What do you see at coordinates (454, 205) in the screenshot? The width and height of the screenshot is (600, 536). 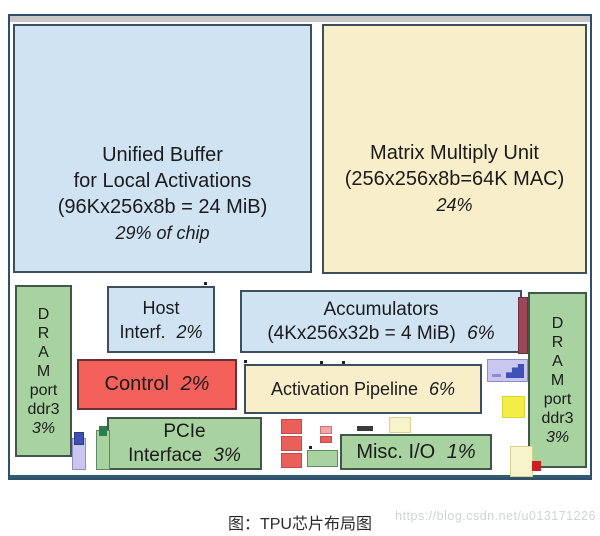 I see `matrix-multiply-pct: 24%` at bounding box center [454, 205].